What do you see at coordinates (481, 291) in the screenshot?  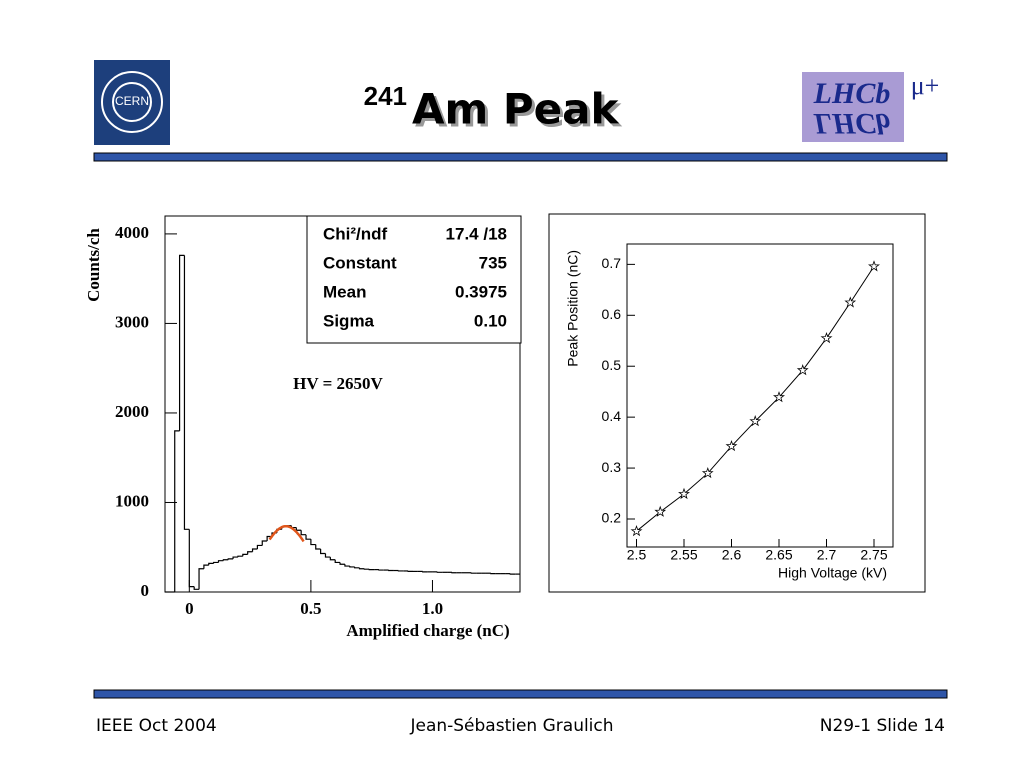 I see `stats-value: 0.3975` at bounding box center [481, 291].